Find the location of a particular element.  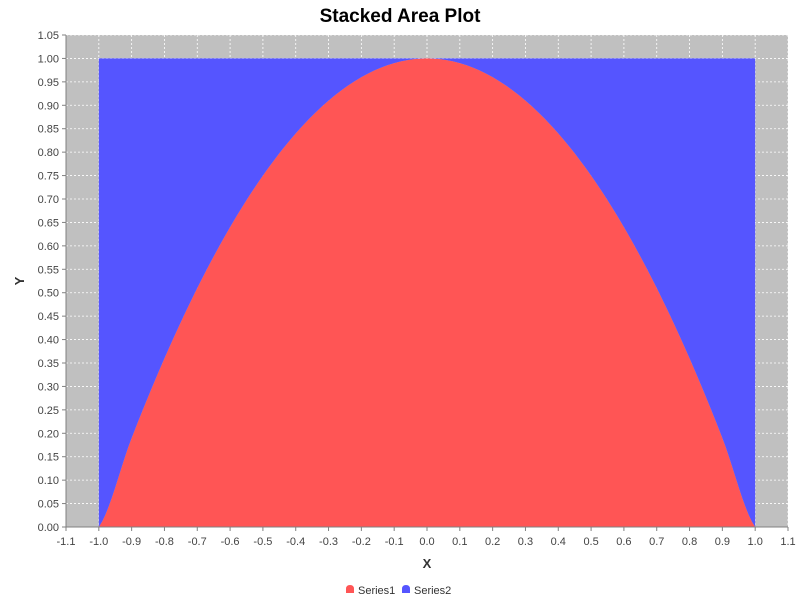

x-tick-label: 0.3 is located at coordinates (525, 542).